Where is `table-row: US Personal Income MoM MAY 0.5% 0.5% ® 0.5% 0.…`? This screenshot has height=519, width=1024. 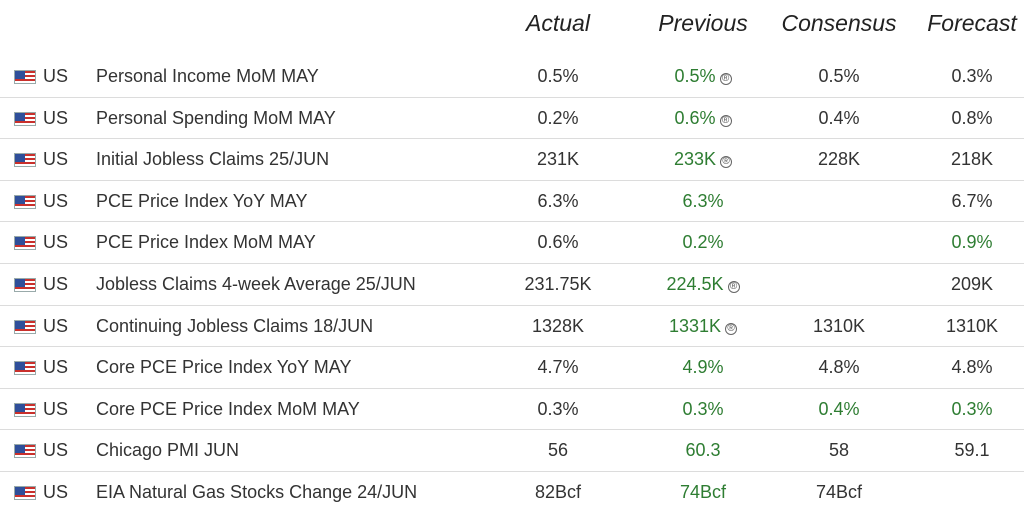 table-row: US Personal Income MoM MAY 0.5% 0.5% ® 0.5% 0.… is located at coordinates (512, 77).